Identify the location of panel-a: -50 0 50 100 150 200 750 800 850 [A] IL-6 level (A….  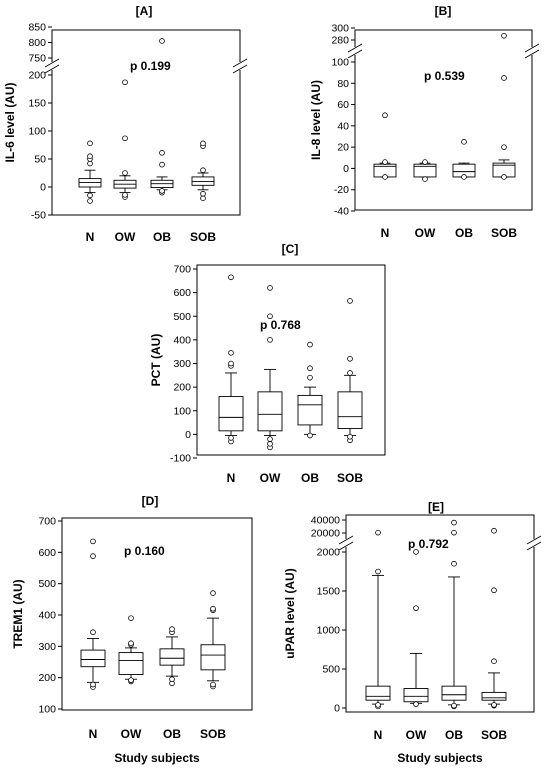
(125, 124).